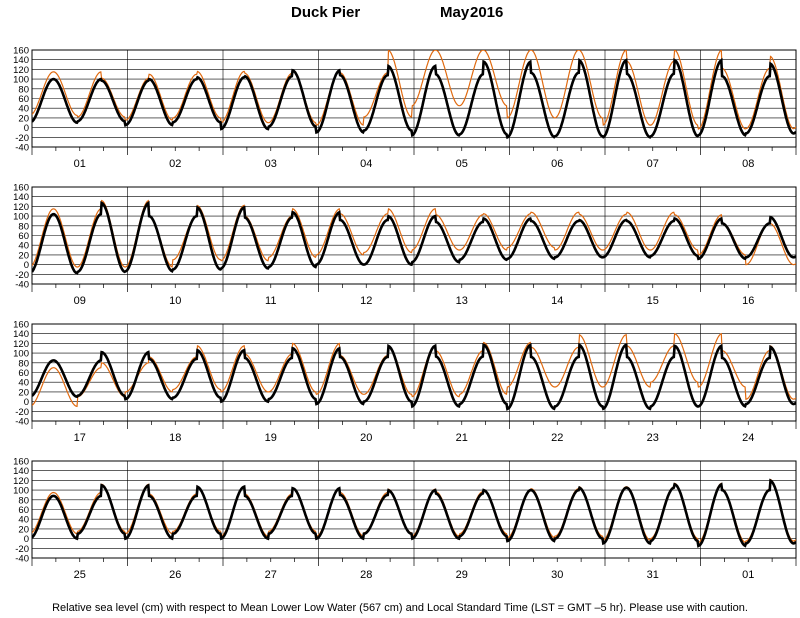 The width and height of the screenshot is (800, 618). What do you see at coordinates (271, 438) in the screenshot?
I see `day-label: 19` at bounding box center [271, 438].